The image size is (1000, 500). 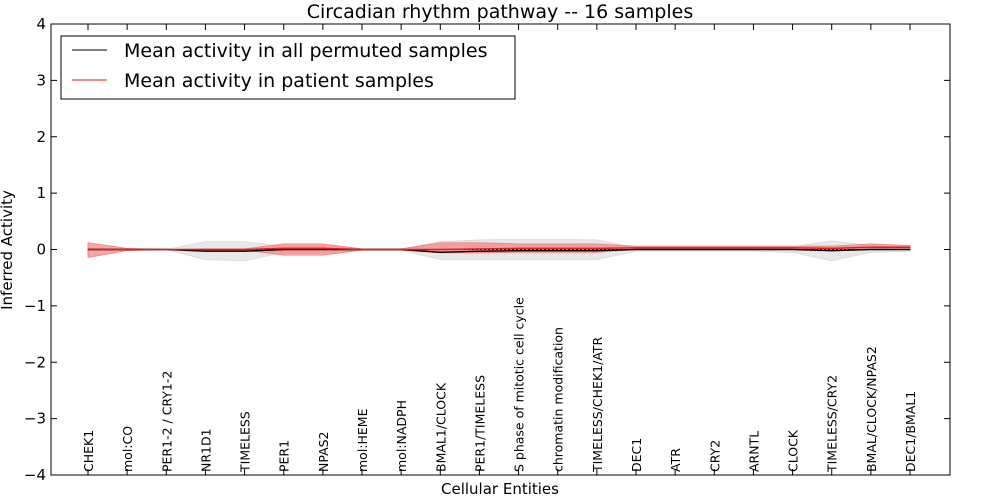 What do you see at coordinates (279, 81) in the screenshot?
I see `legend-label-patient: Mean activity in patient samples` at bounding box center [279, 81].